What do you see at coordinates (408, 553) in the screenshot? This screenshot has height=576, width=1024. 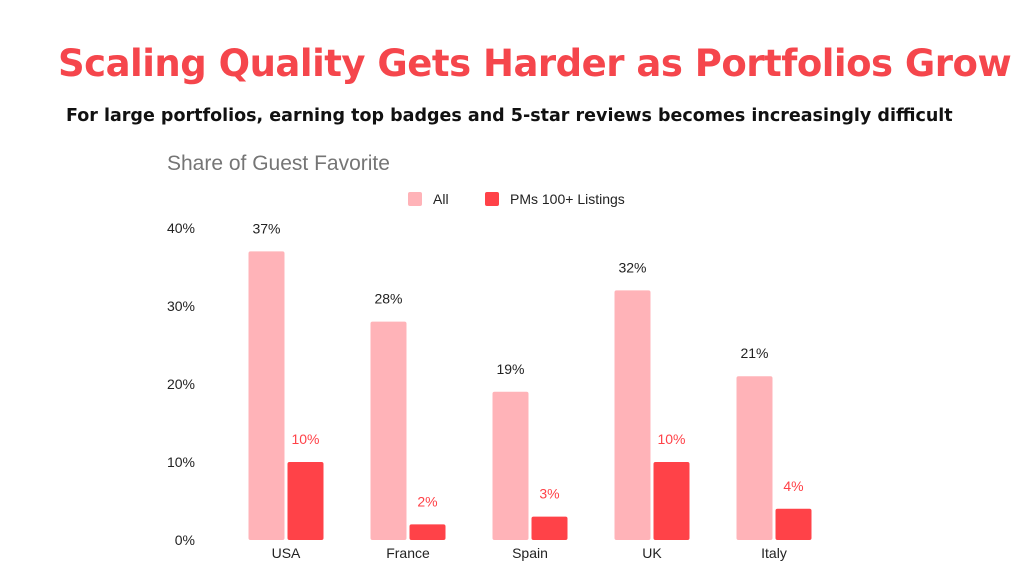 I see `x-tick-label: France` at bounding box center [408, 553].